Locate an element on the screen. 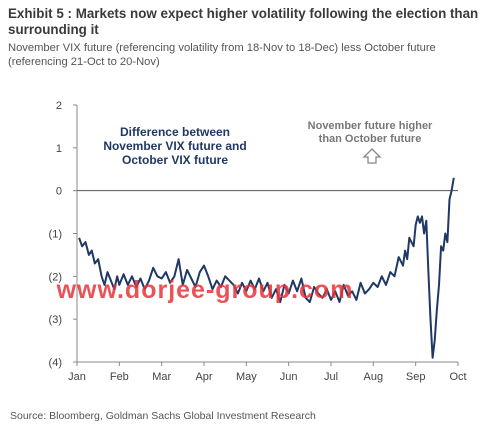  y-tick-label: 2 is located at coordinates (59, 106).